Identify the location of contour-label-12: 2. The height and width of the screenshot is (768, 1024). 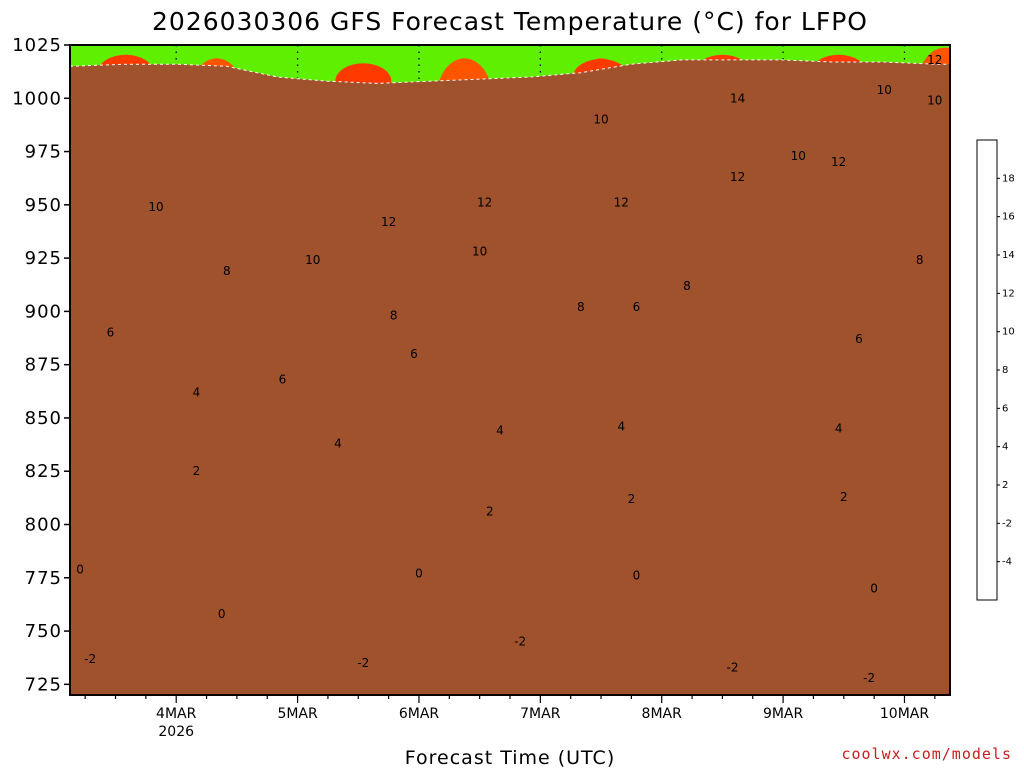
(632, 499).